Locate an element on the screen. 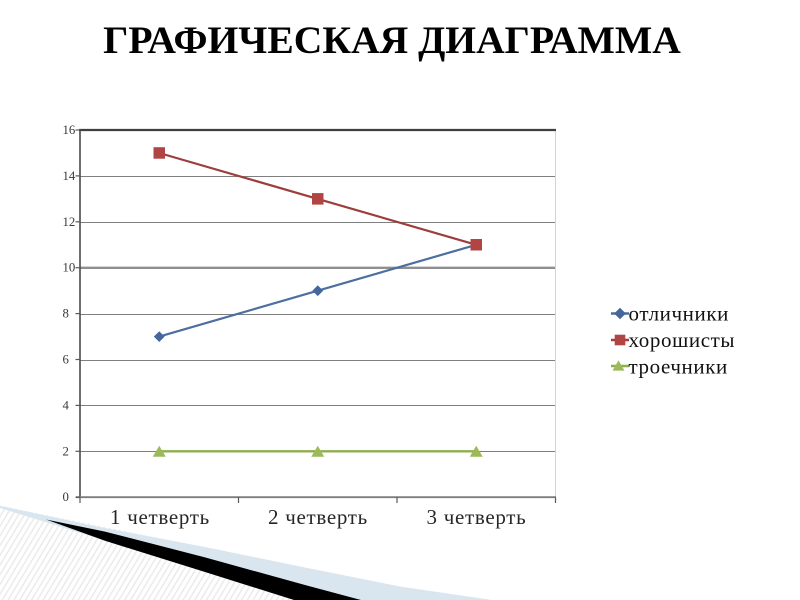 The height and width of the screenshot is (600, 800). svg-text: отличники is located at coordinates (679, 314).